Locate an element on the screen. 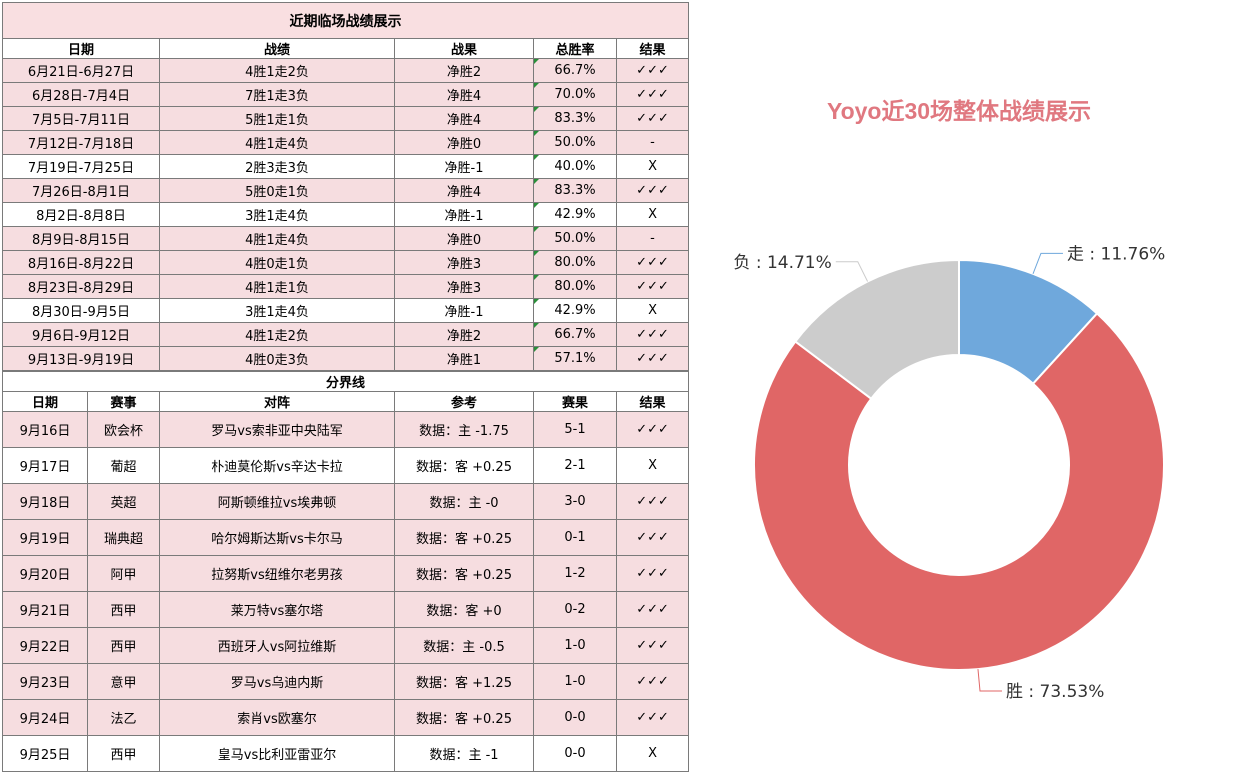 This screenshot has height=772, width=1245. table-row: 9月13日-9月19日 4胜0走3负 净胜1 57.1% ✓✓✓ is located at coordinates (346, 358).